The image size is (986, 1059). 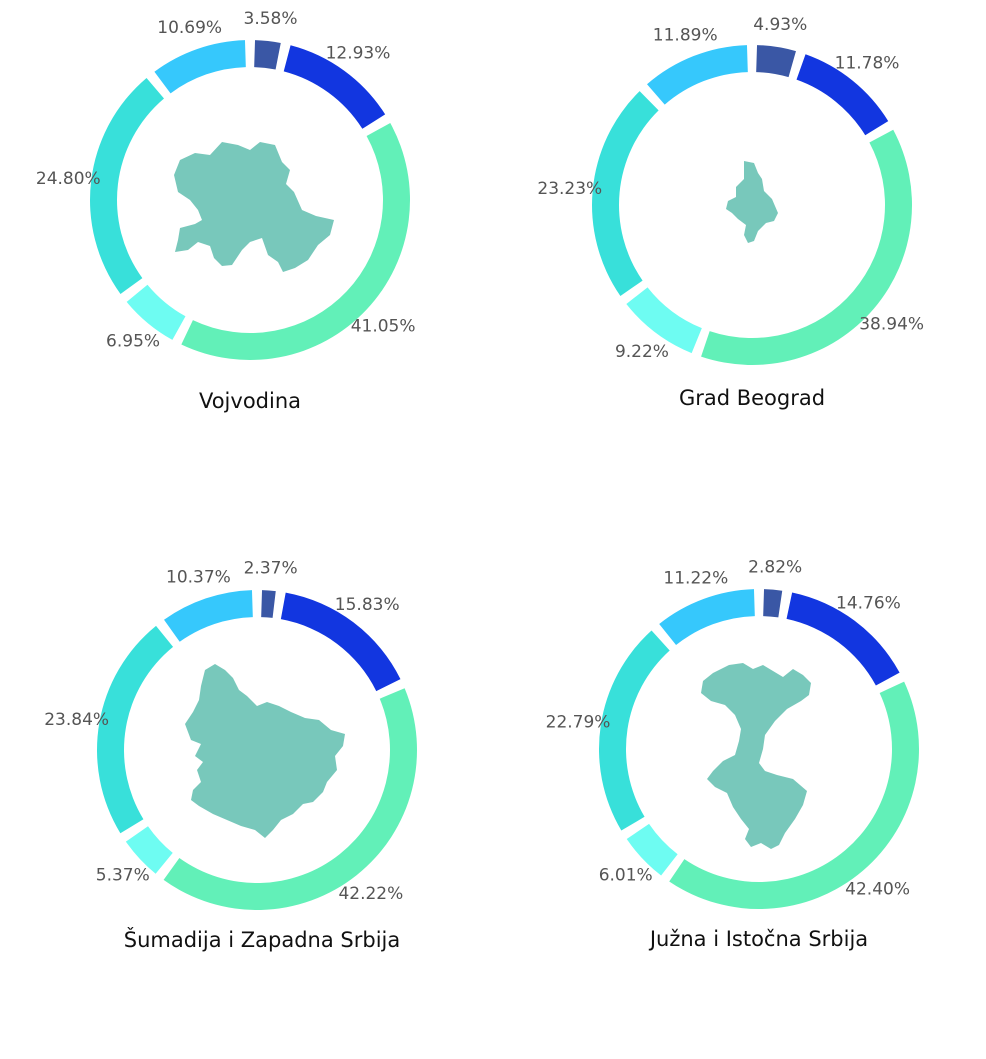 What do you see at coordinates (271, 569) in the screenshot?
I see `slice-data-label: 2.37%` at bounding box center [271, 569].